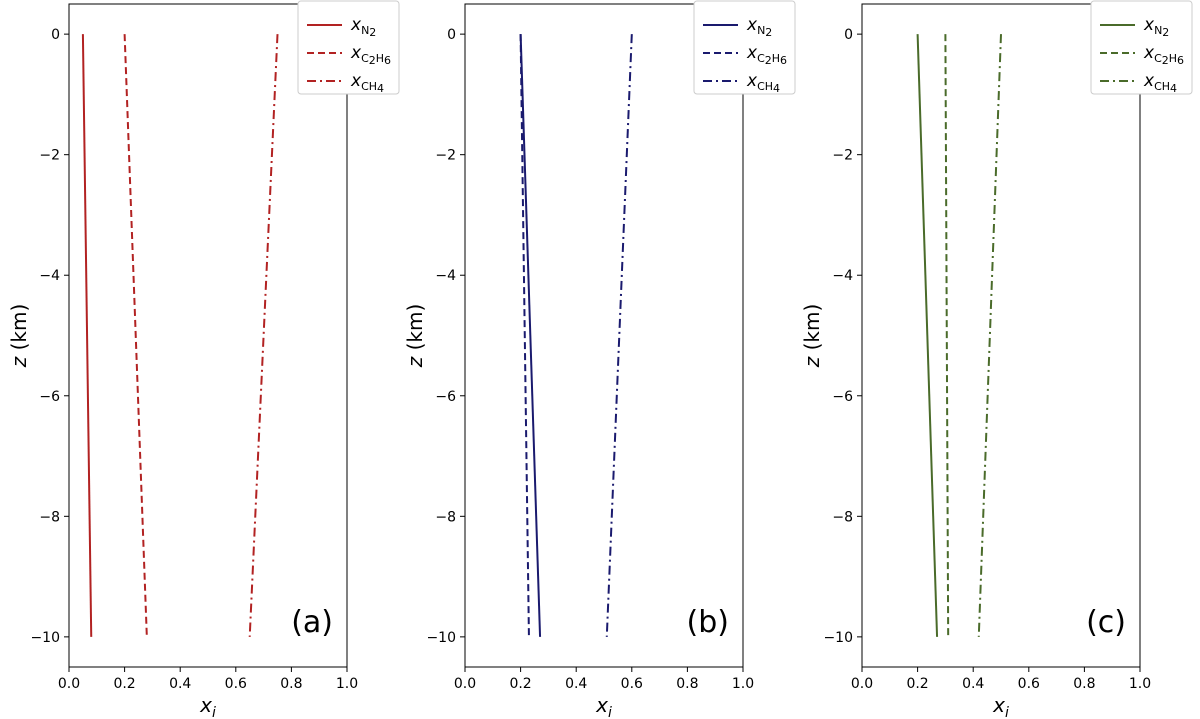 This screenshot has width=1200, height=719. Describe the element at coordinates (1106, 622) in the screenshot. I see `panel-label: (c)` at that location.